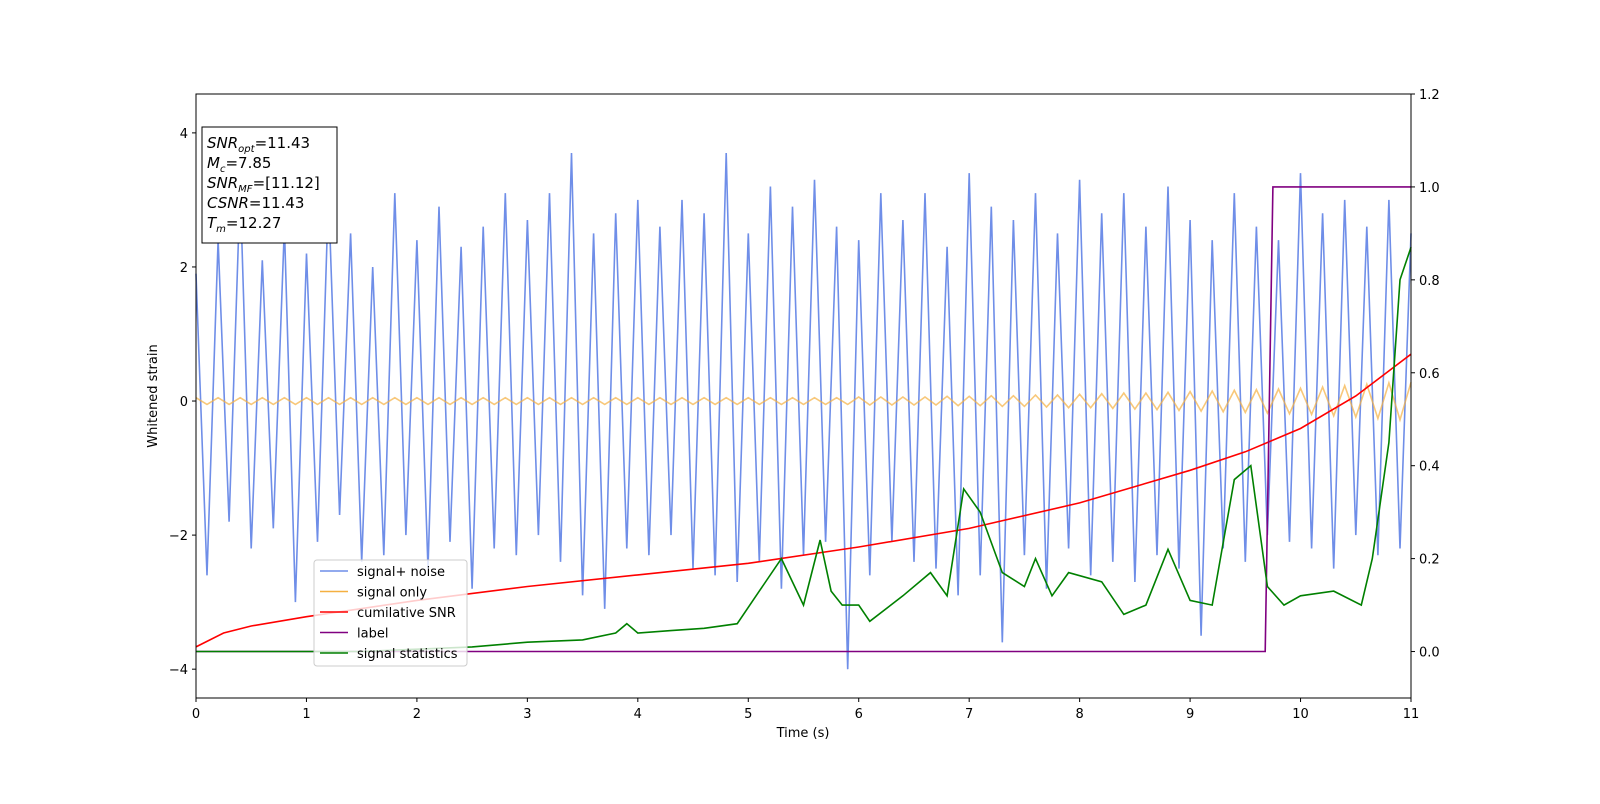 The height and width of the screenshot is (804, 1600). What do you see at coordinates (184, 134) in the screenshot?
I see `y-tick-label: 4` at bounding box center [184, 134].